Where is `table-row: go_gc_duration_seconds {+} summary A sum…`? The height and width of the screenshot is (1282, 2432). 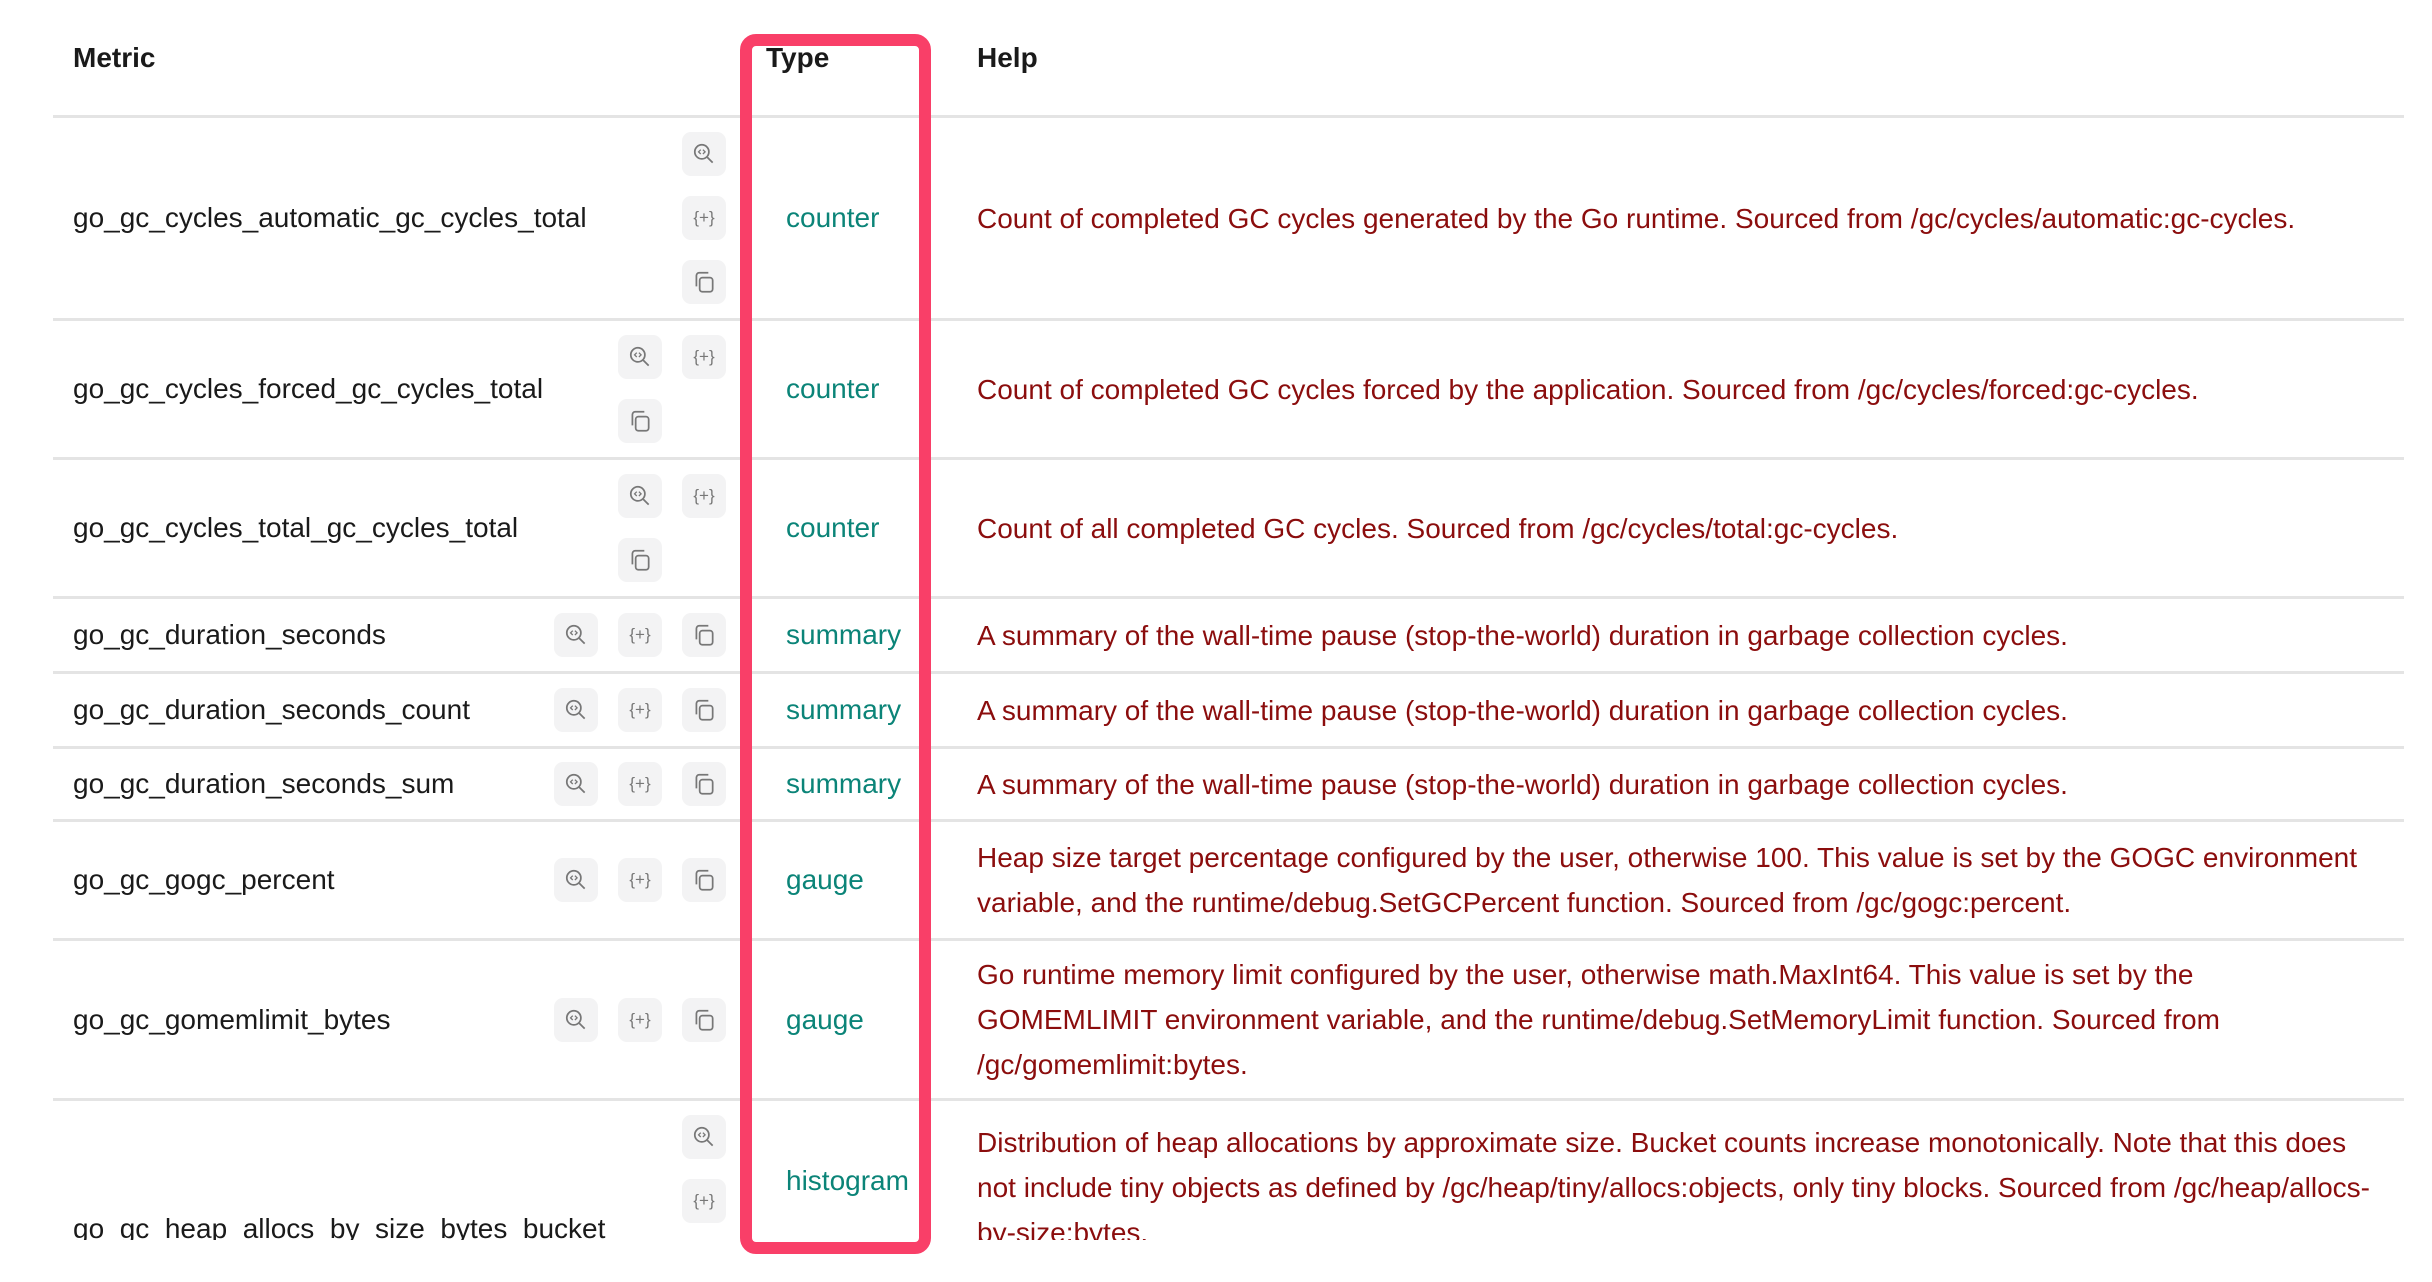 table-row: go_gc_duration_seconds {+} summary A sum… is located at coordinates (1228, 636).